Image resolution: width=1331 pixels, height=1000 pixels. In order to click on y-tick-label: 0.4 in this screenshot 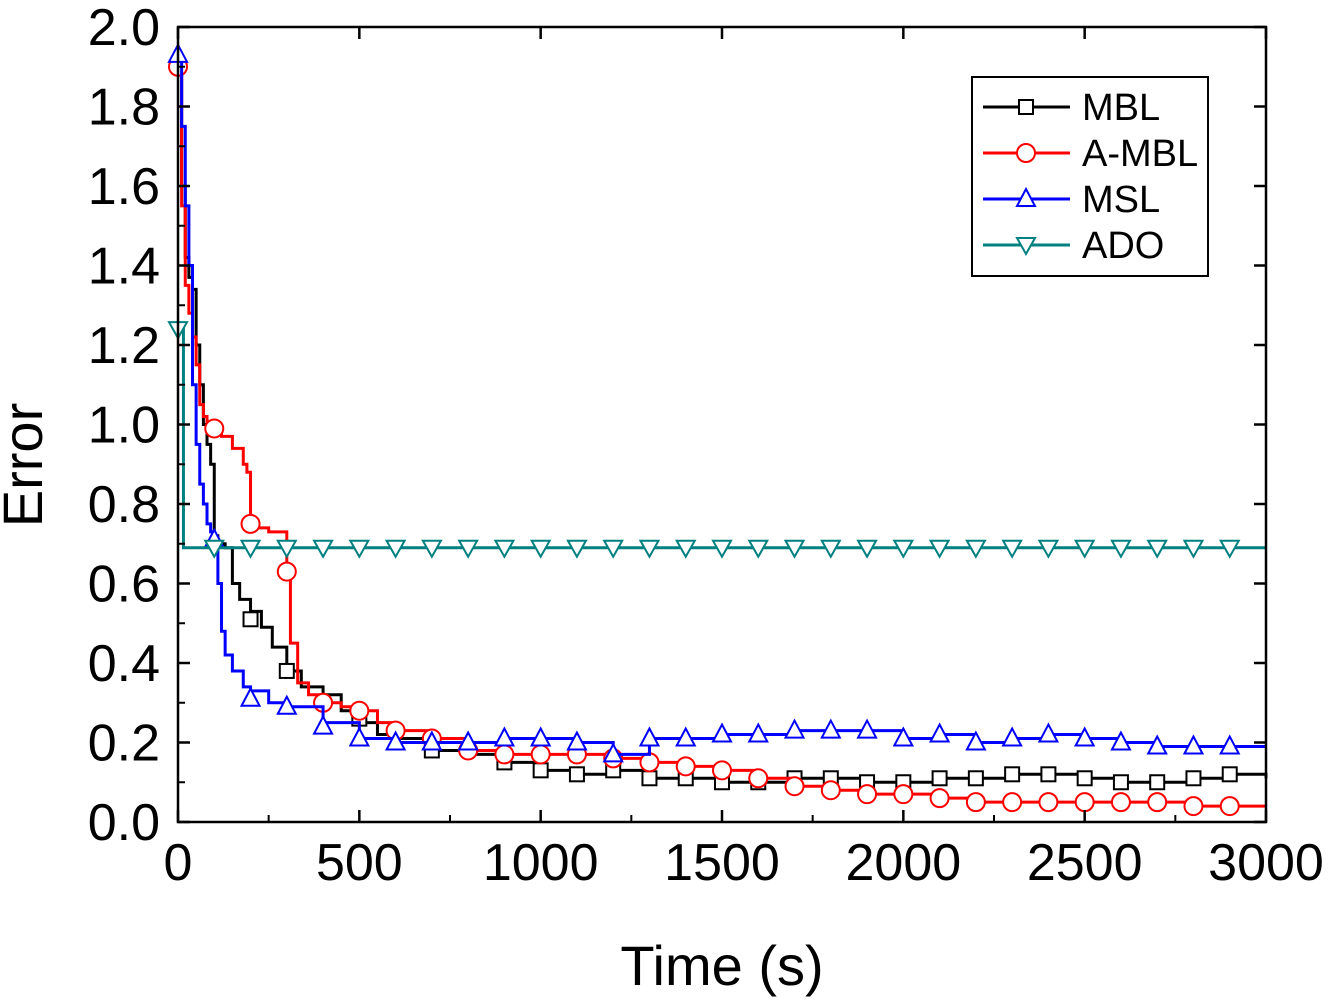, I will do `click(124, 664)`.